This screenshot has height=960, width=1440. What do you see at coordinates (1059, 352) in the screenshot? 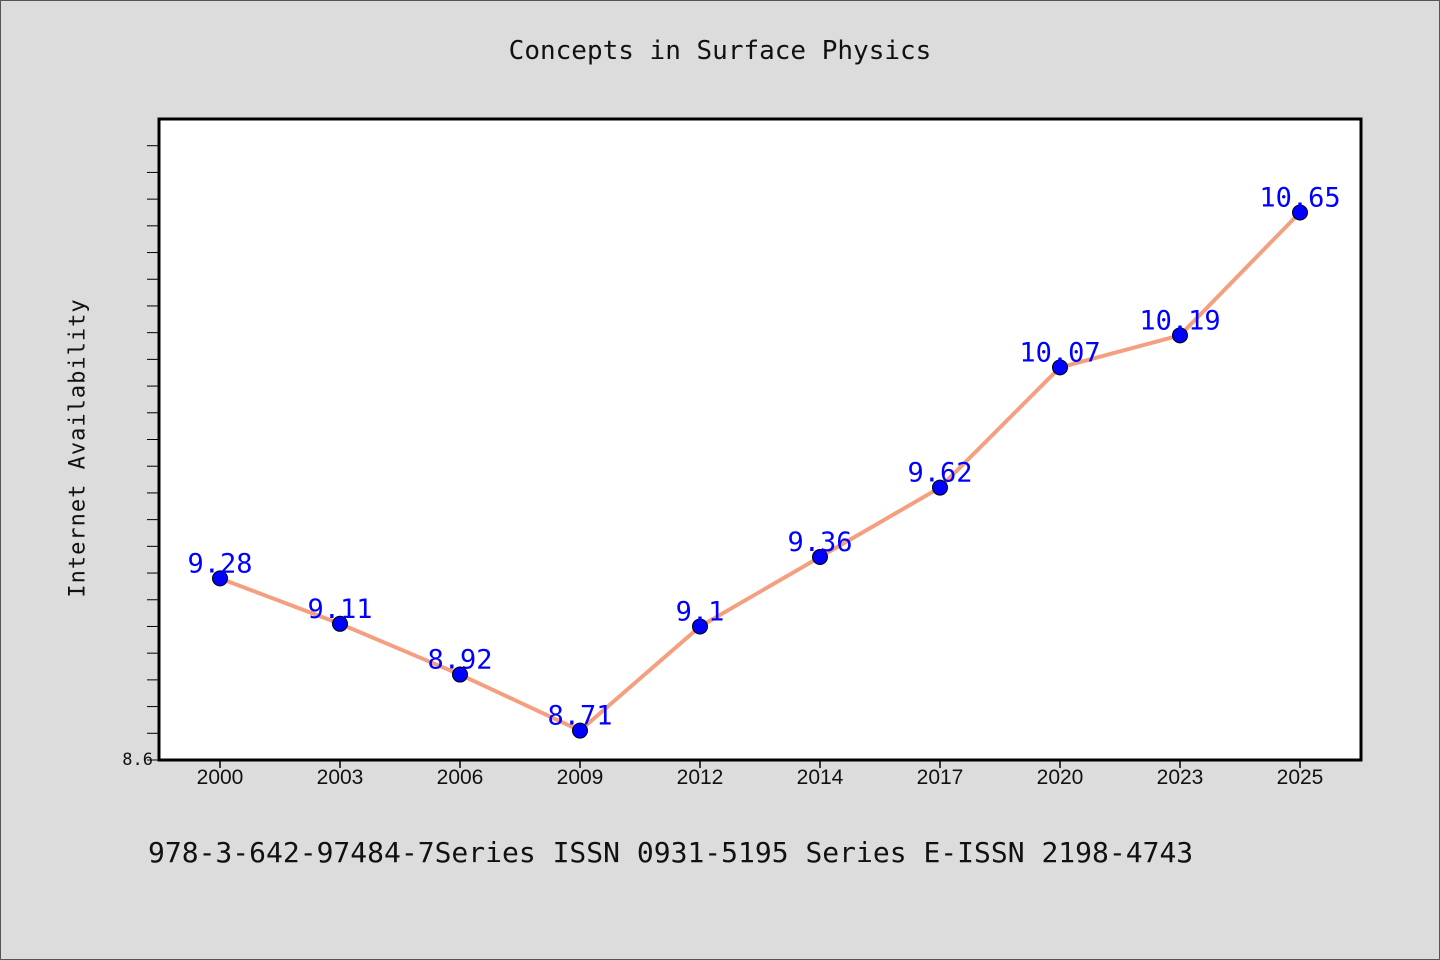
I see `data-label: 10.07` at bounding box center [1059, 352].